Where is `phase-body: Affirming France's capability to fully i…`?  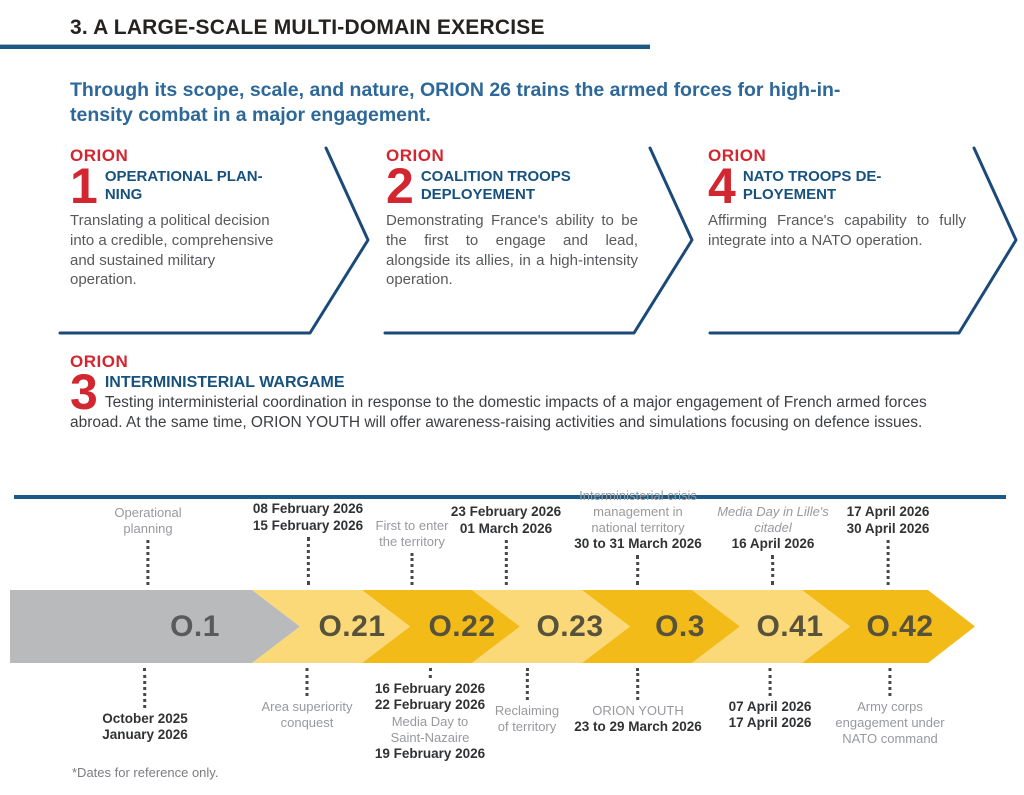
phase-body: Affirming France's capability to fully i… is located at coordinates (837, 230).